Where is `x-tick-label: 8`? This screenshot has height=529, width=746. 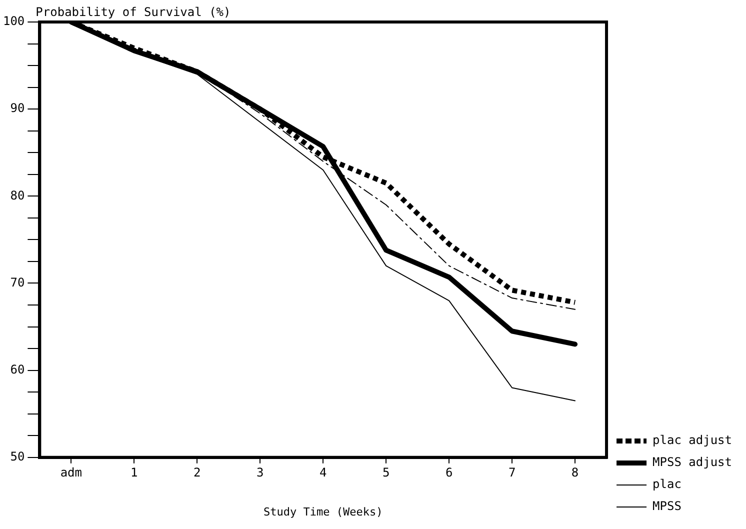 x-tick-label: 8 is located at coordinates (575, 473).